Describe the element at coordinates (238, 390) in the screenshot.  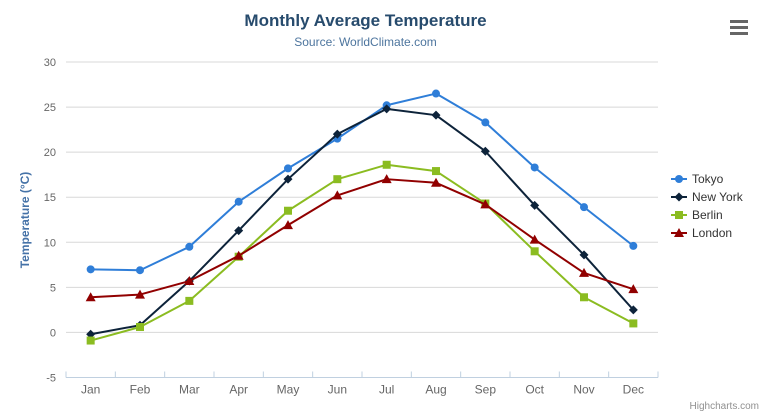
I see `x-axis-label: Apr` at that location.